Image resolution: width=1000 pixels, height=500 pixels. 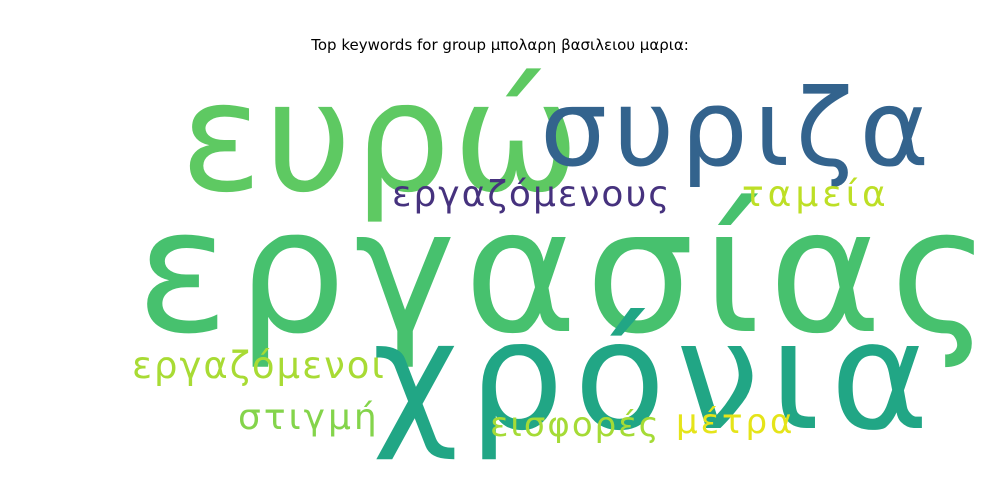 What do you see at coordinates (532, 194) in the screenshot?
I see `word-ergazomenous: εργαζόμενους` at bounding box center [532, 194].